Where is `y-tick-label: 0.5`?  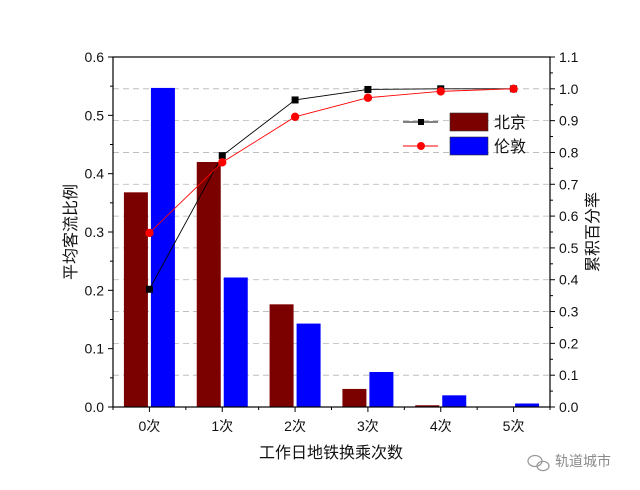
y-tick-label: 0.5 is located at coordinates (95, 115).